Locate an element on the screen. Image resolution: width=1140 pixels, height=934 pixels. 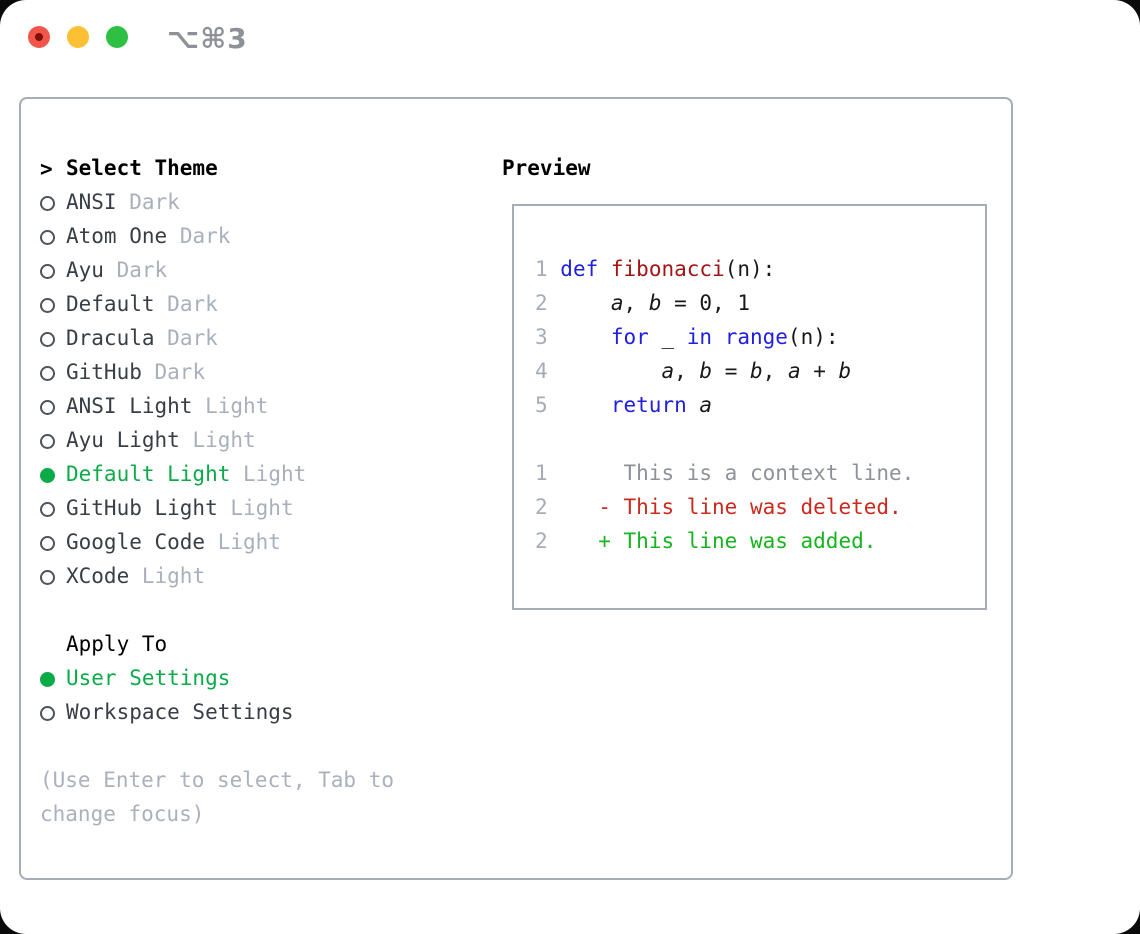
option-label: User Settings is located at coordinates (148, 678).